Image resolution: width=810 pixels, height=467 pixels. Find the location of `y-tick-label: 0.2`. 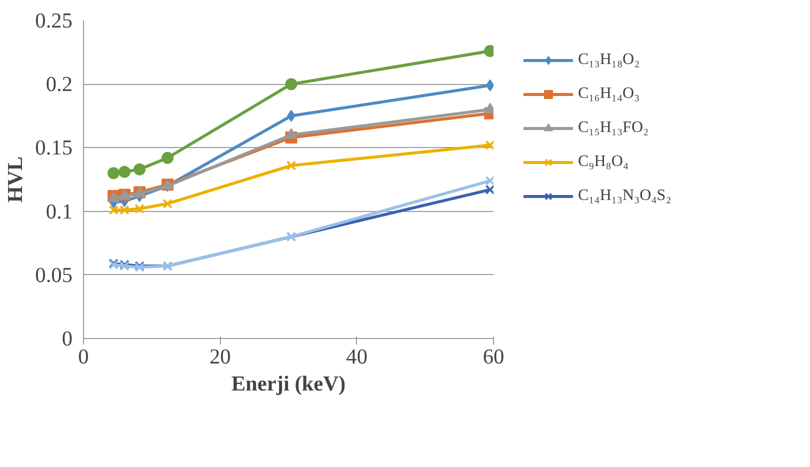

y-tick-label: 0.2 is located at coordinates (59, 84).